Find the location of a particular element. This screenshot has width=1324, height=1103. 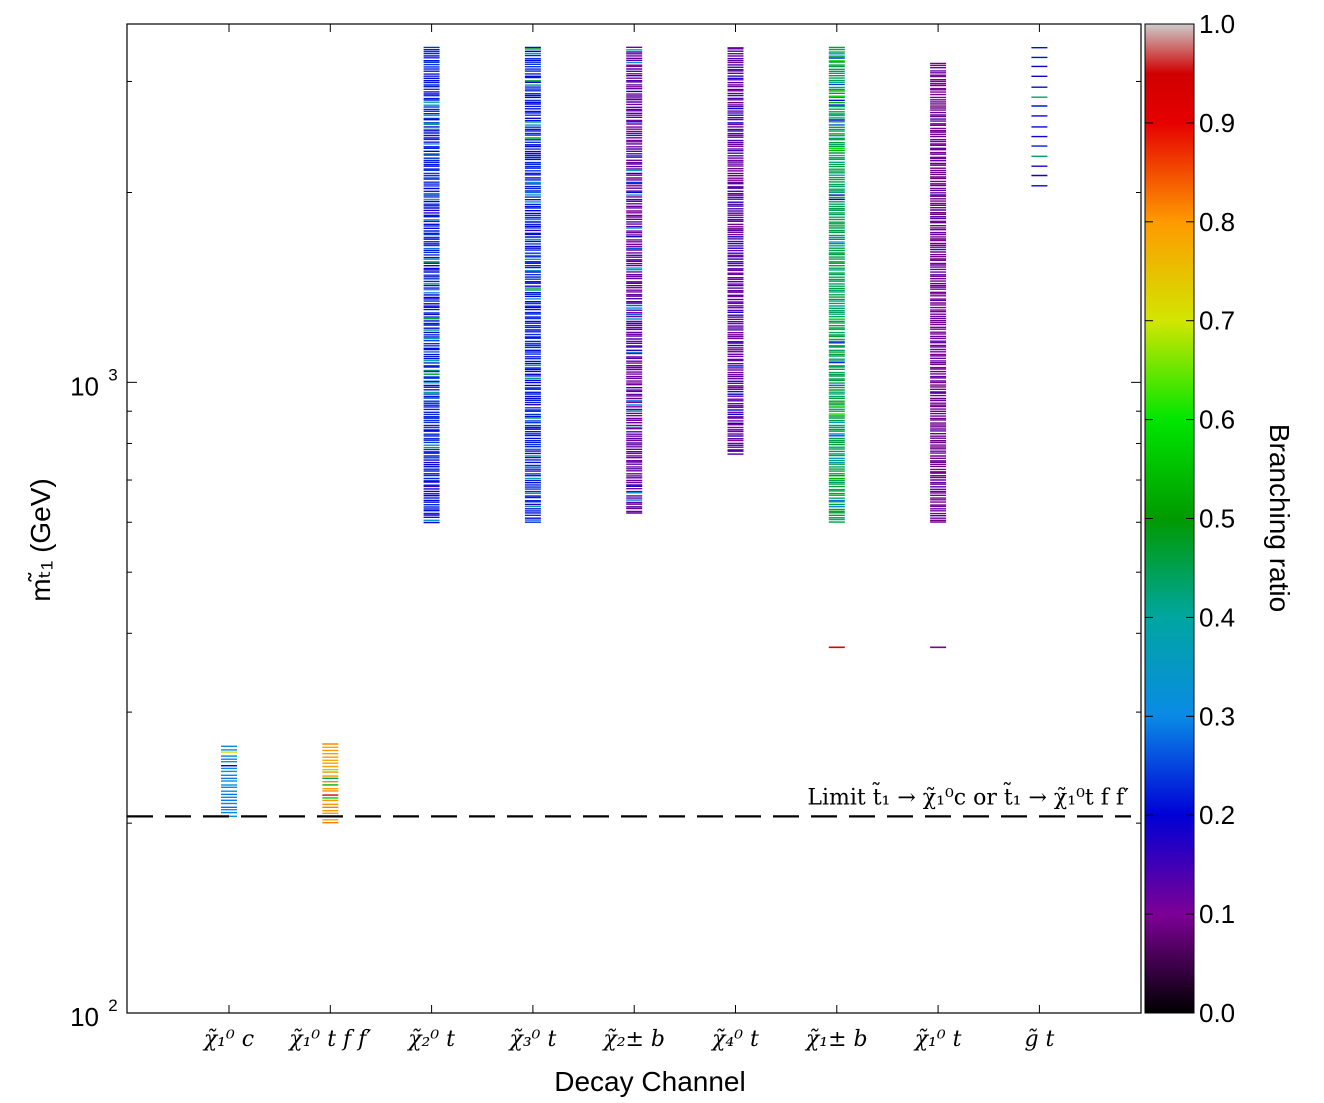

x-axis-title: Decay Channel is located at coordinates (649, 1081).